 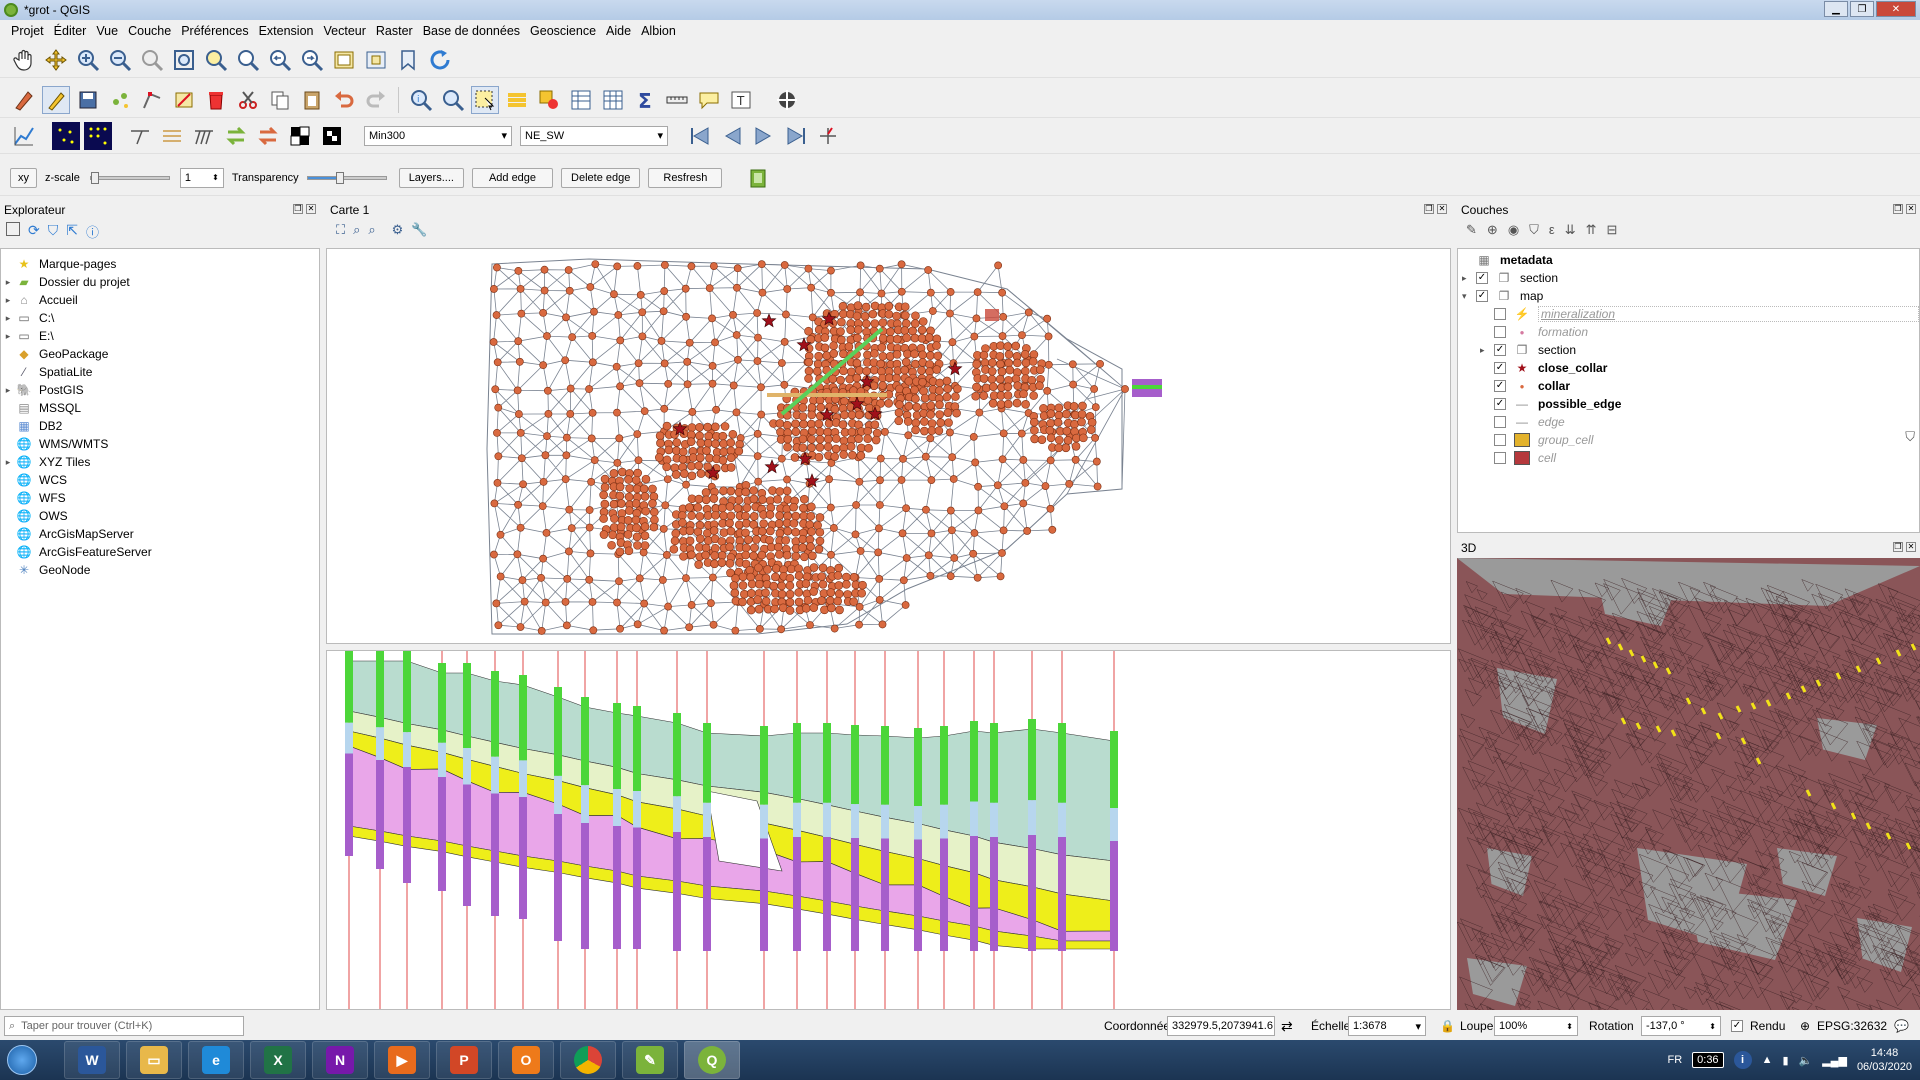 I want to click on starfield-icon, so click(x=66, y=135).